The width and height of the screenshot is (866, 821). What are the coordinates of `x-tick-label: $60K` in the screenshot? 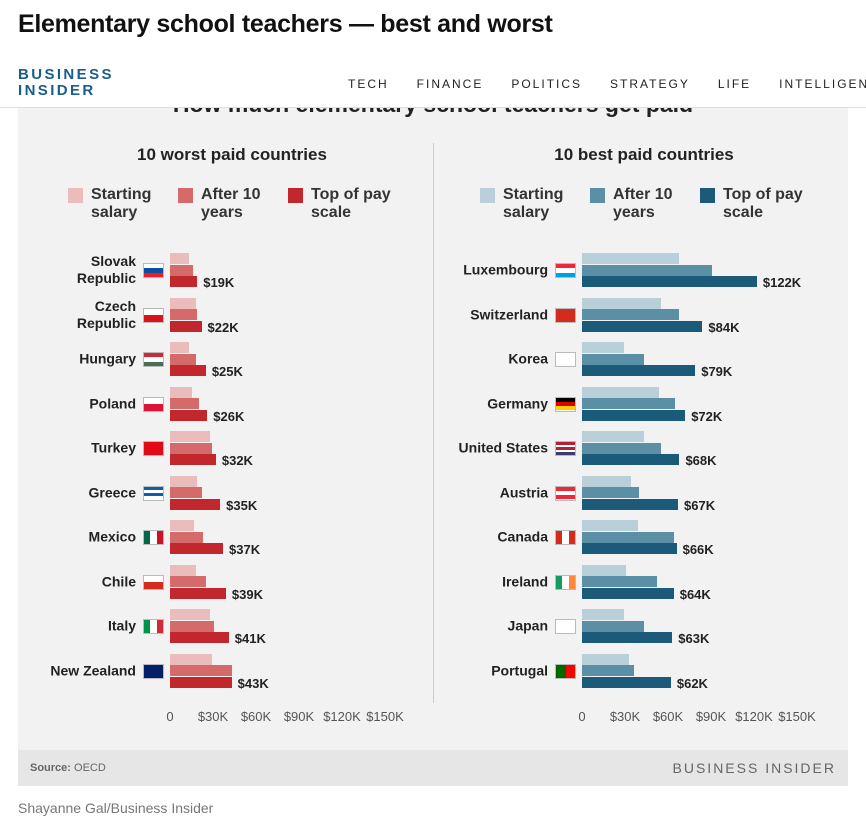 It's located at (256, 716).